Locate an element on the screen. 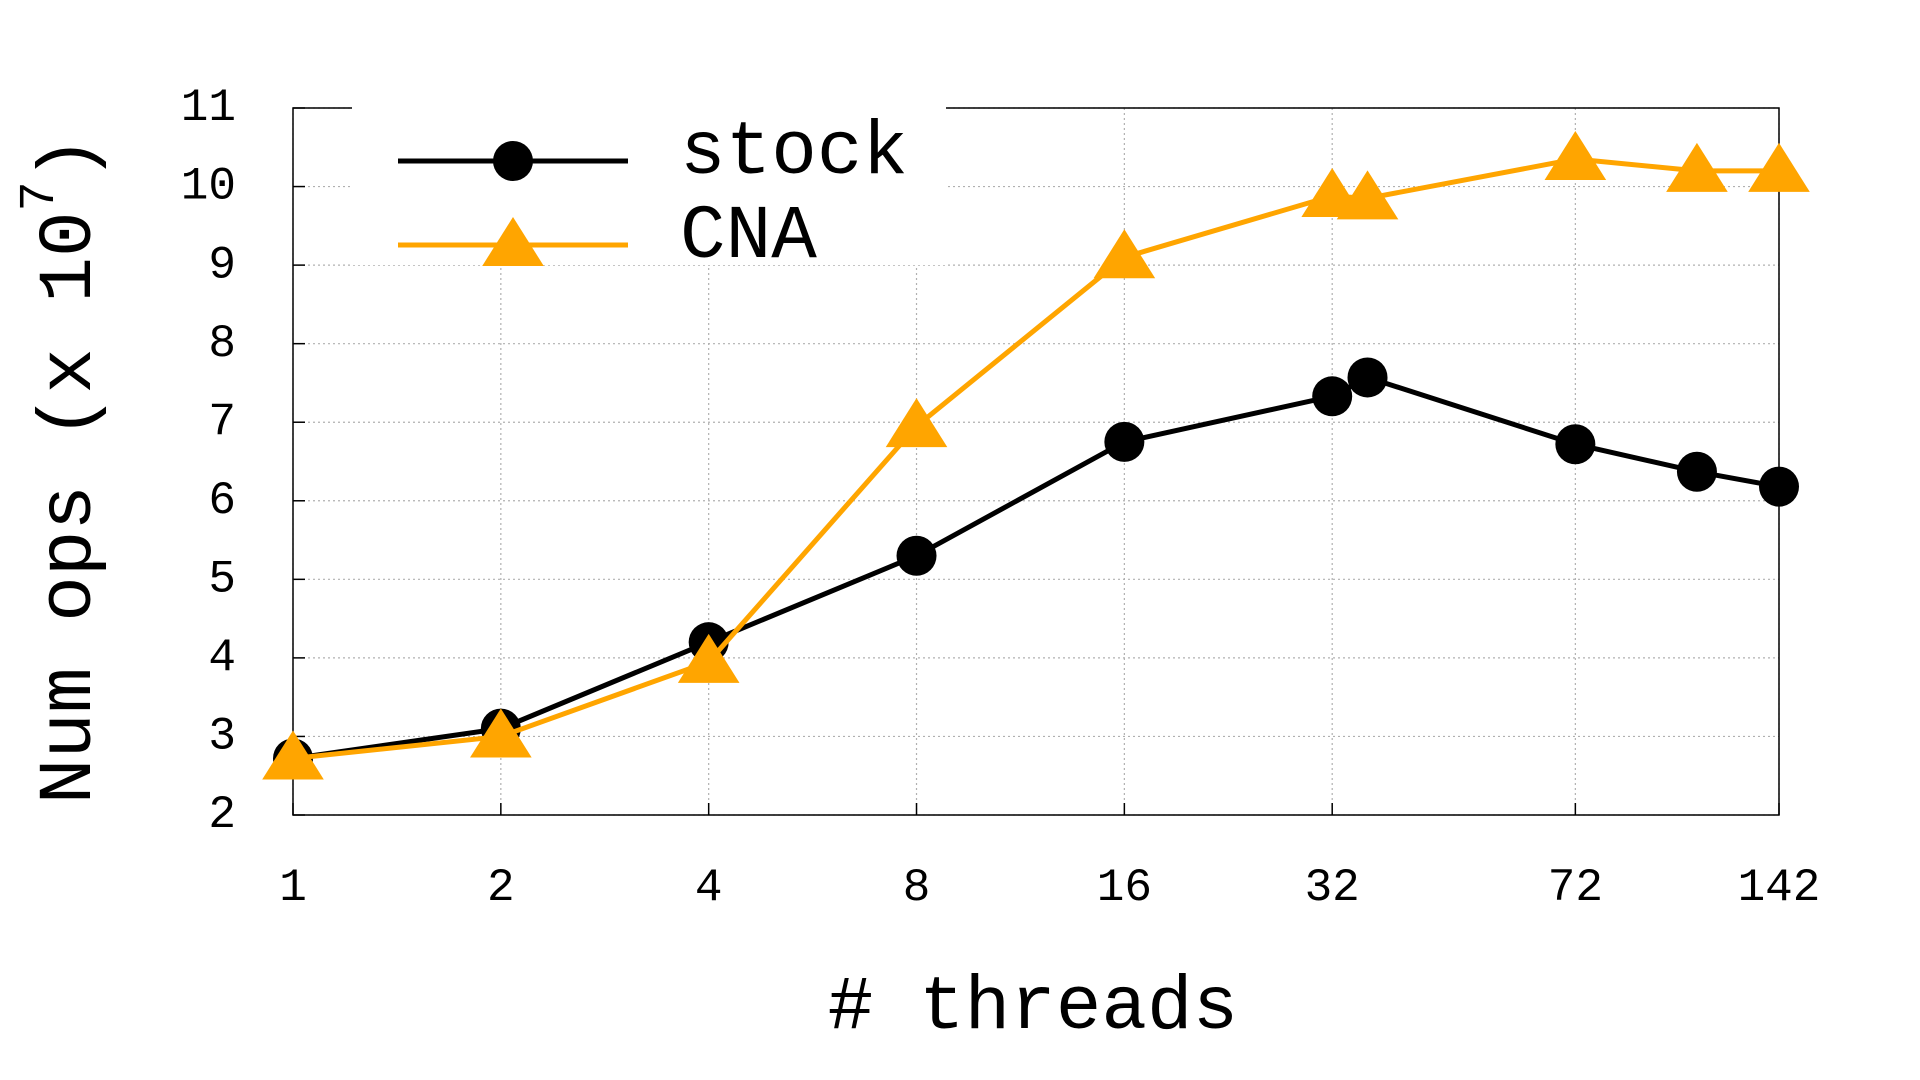 The image size is (1920, 1080). y-label-exponent: 7 is located at coordinates (40, 196).